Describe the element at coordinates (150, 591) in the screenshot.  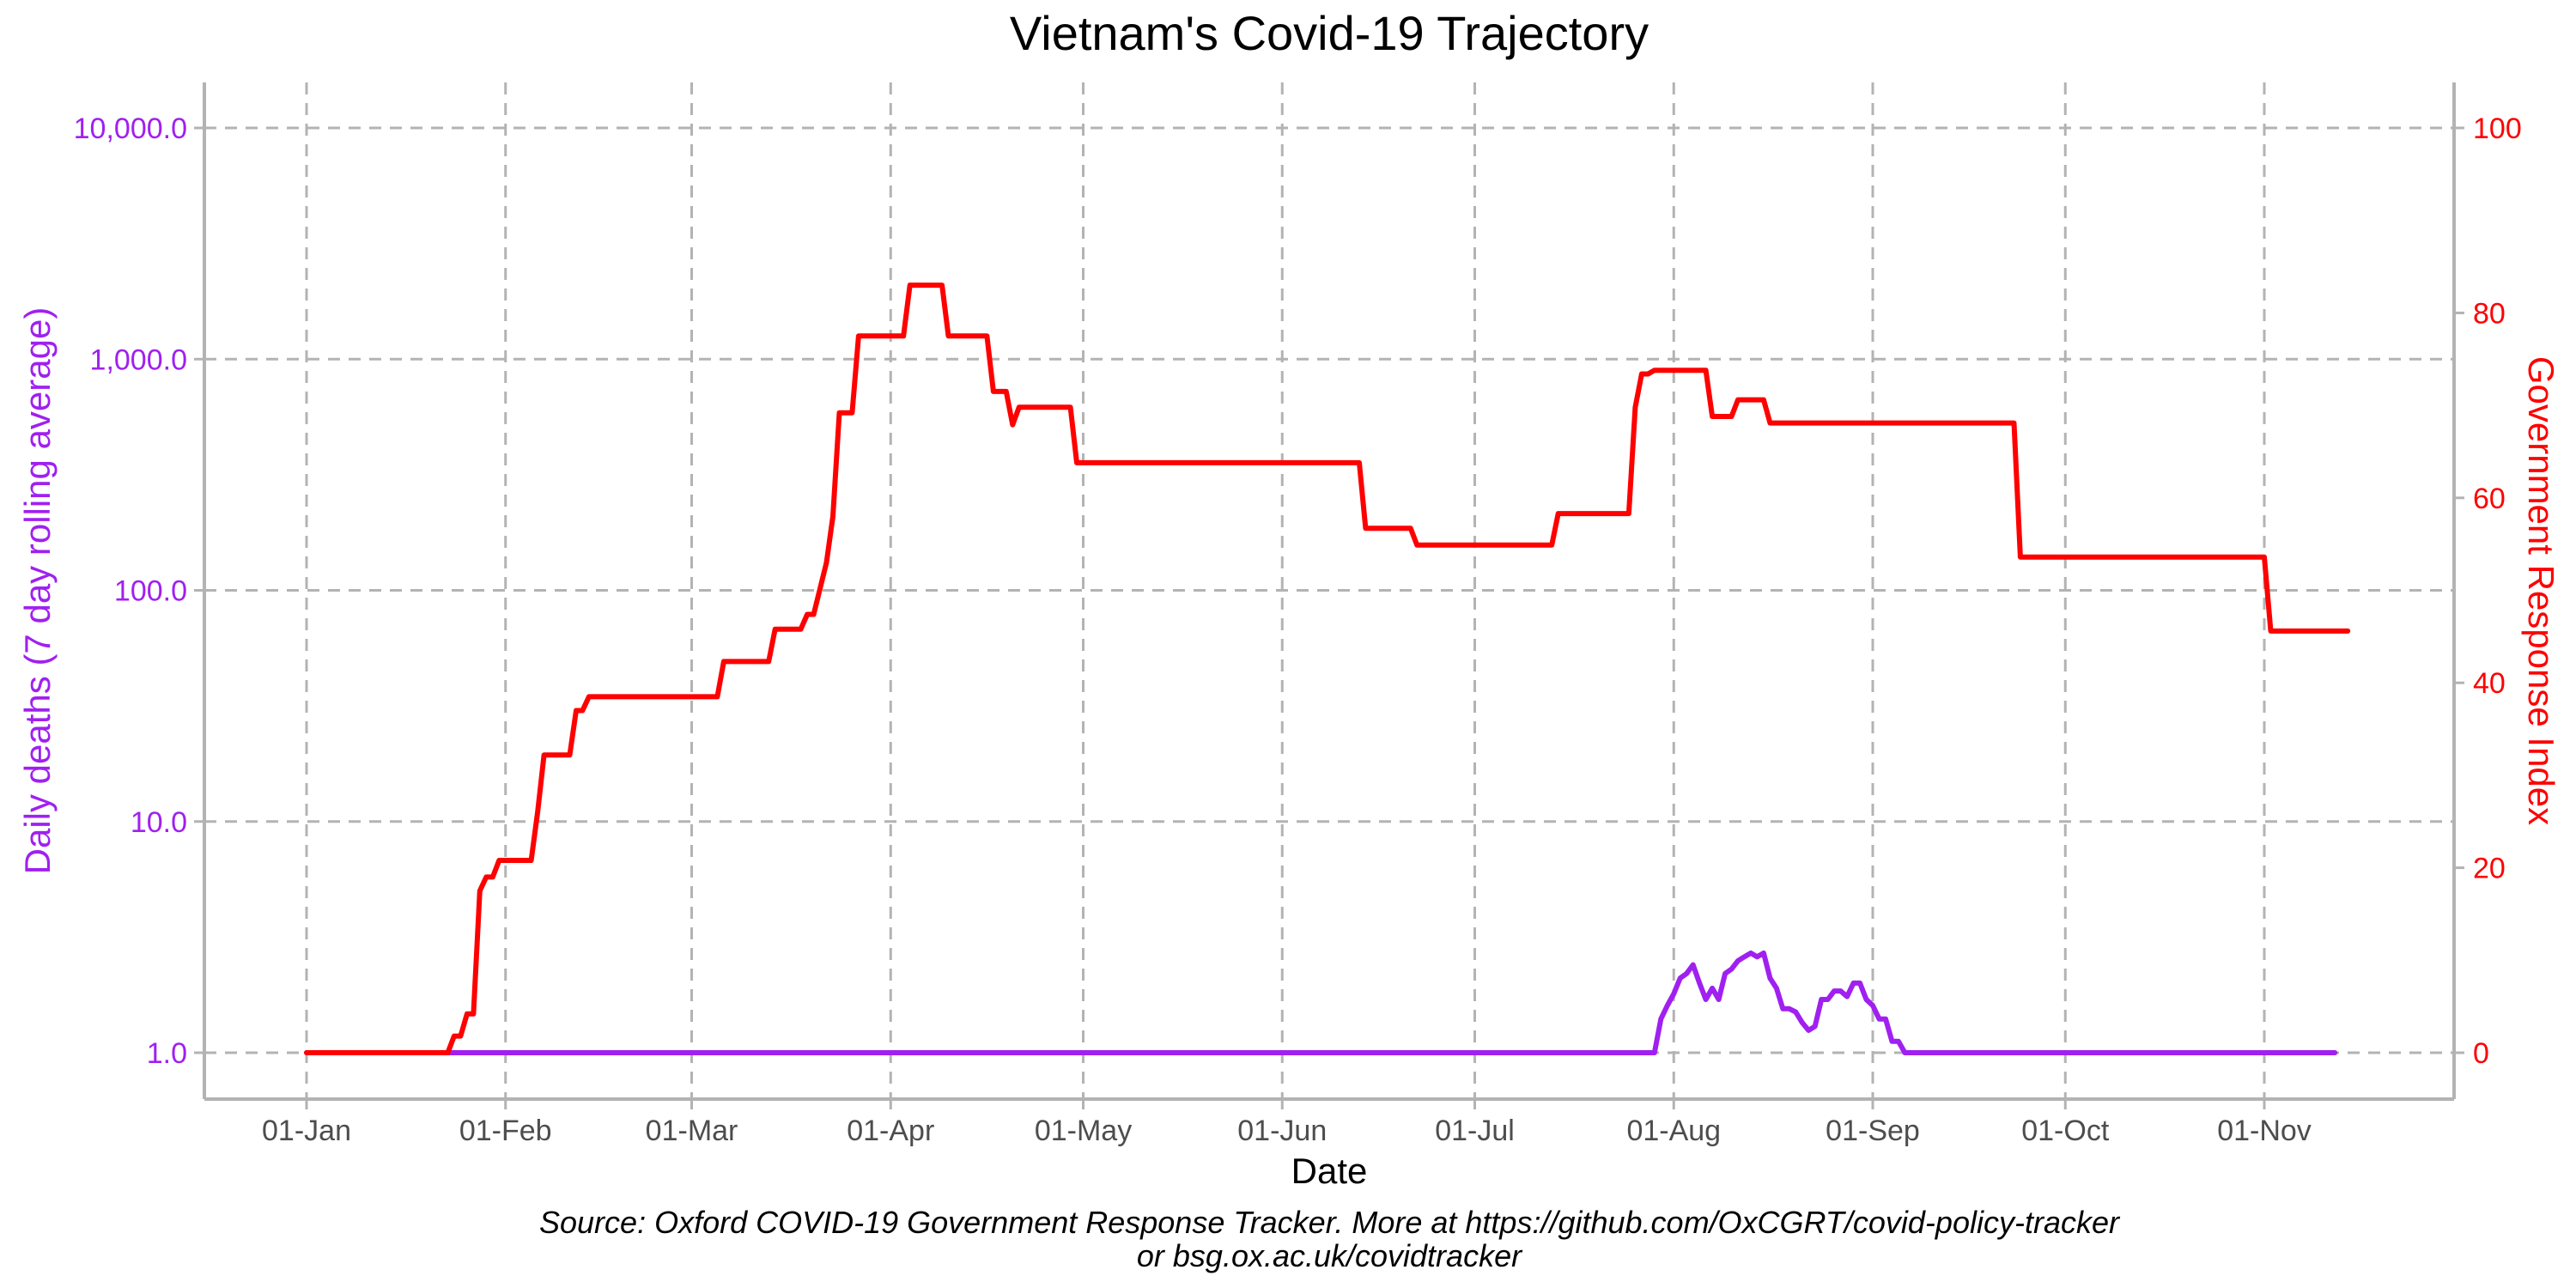
I see `left-tick-label: 100.0` at that location.